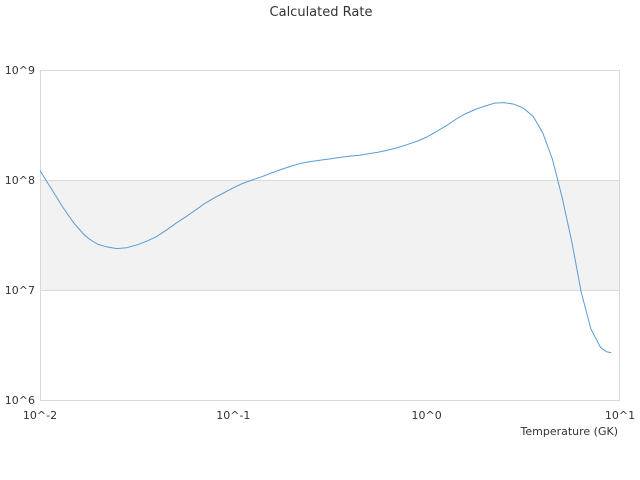 This screenshot has height=480, width=640. What do you see at coordinates (20, 70) in the screenshot?
I see `y-tick-label: 10^9` at bounding box center [20, 70].